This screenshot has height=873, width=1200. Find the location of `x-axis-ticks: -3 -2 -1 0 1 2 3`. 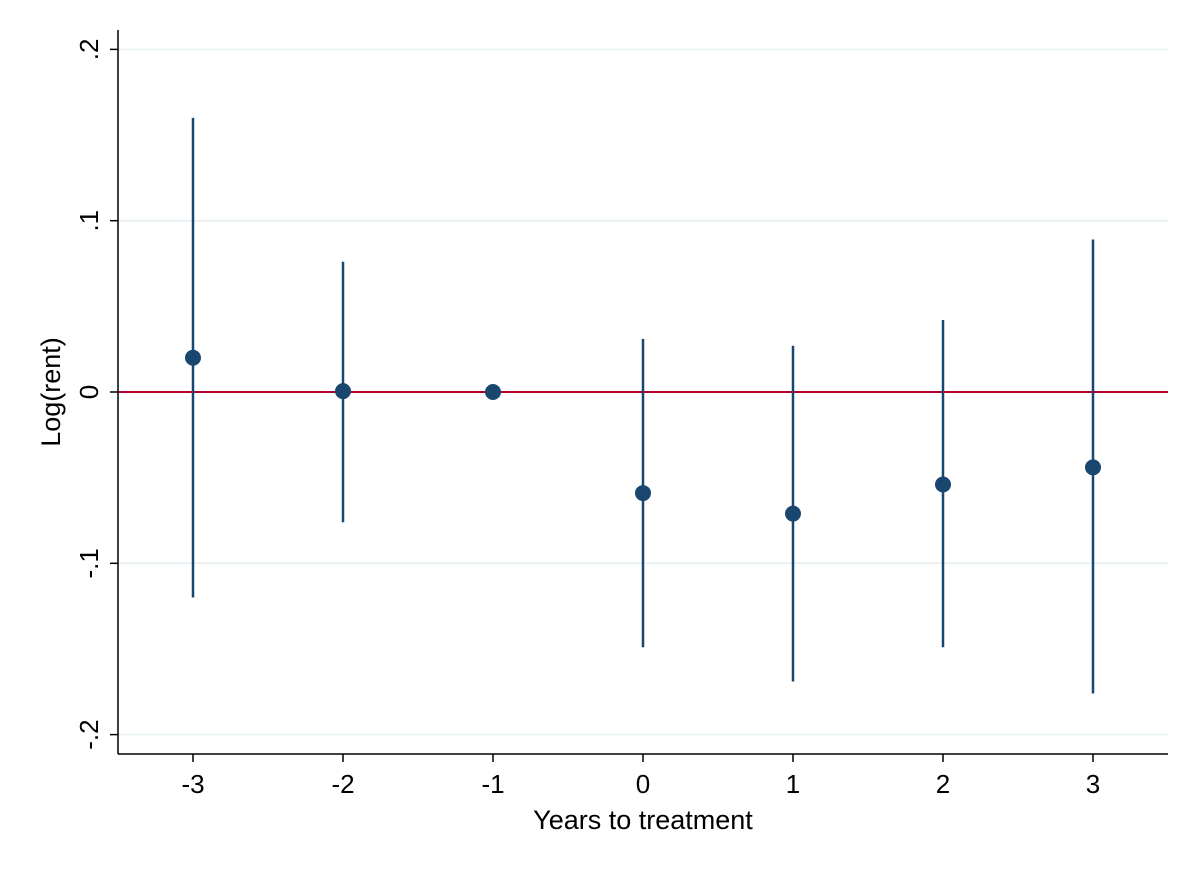

x-axis-ticks: -3 -2 -1 0 1 2 3 is located at coordinates (640, 776).